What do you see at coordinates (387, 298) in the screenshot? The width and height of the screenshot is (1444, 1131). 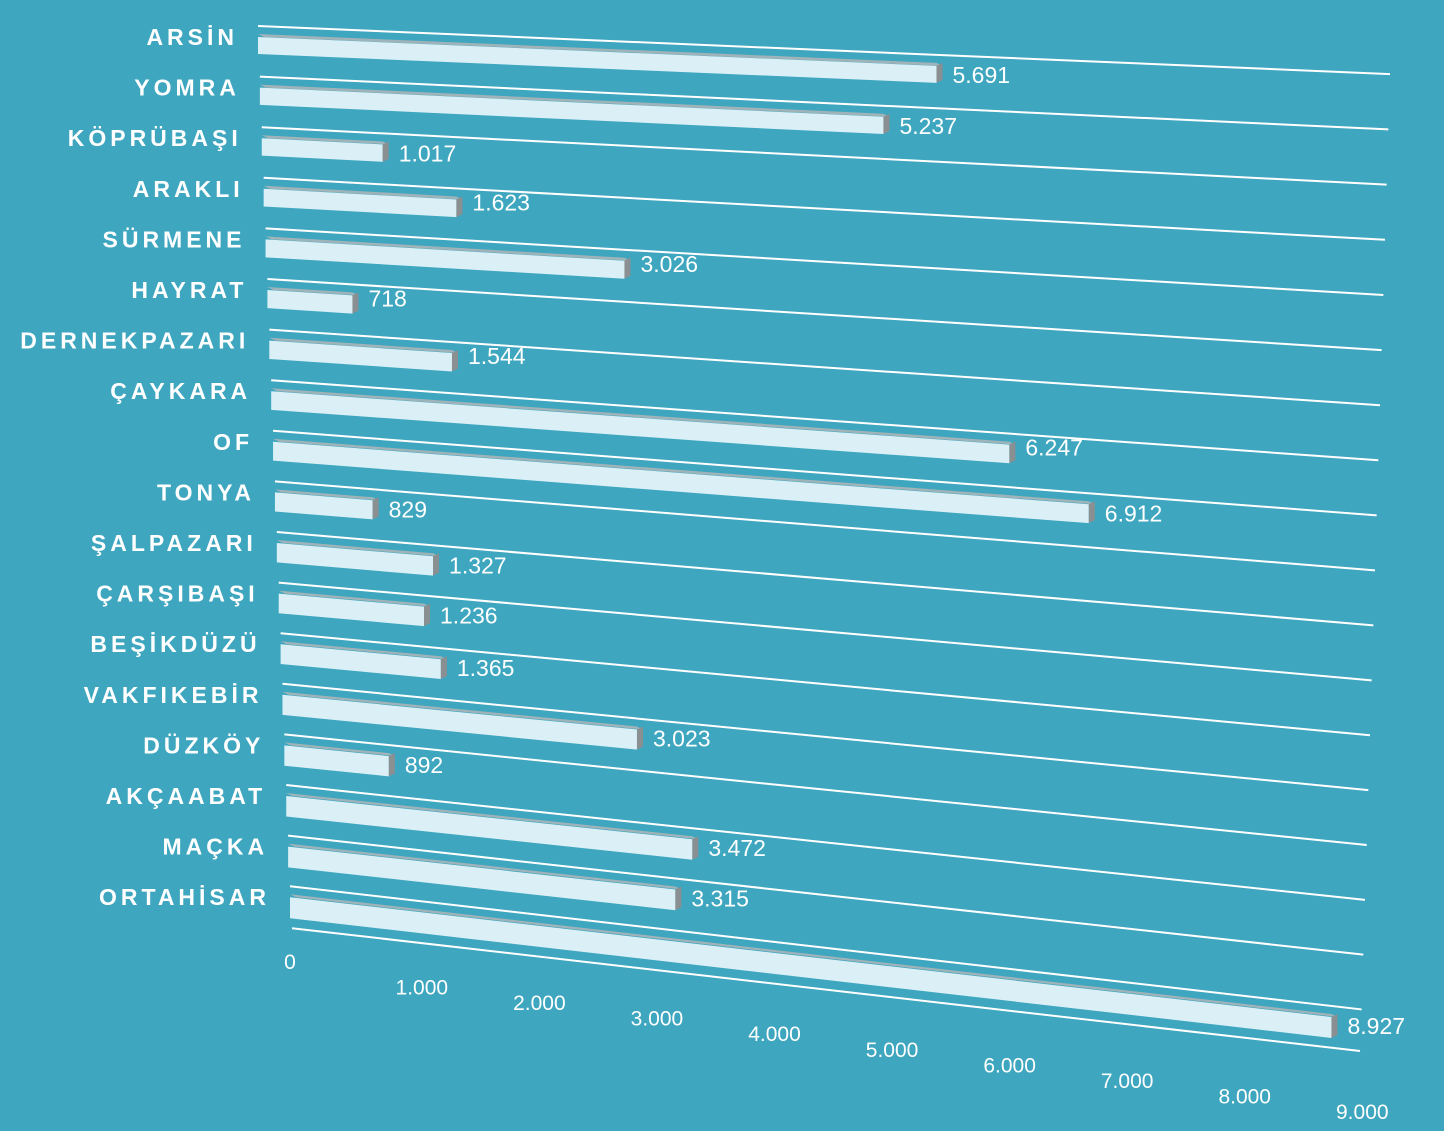 I see `data-label: 718` at bounding box center [387, 298].